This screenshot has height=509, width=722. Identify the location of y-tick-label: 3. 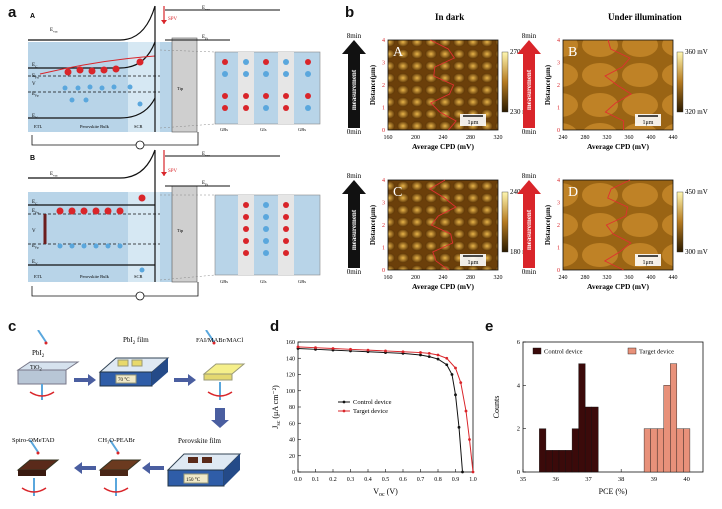
(383, 204).